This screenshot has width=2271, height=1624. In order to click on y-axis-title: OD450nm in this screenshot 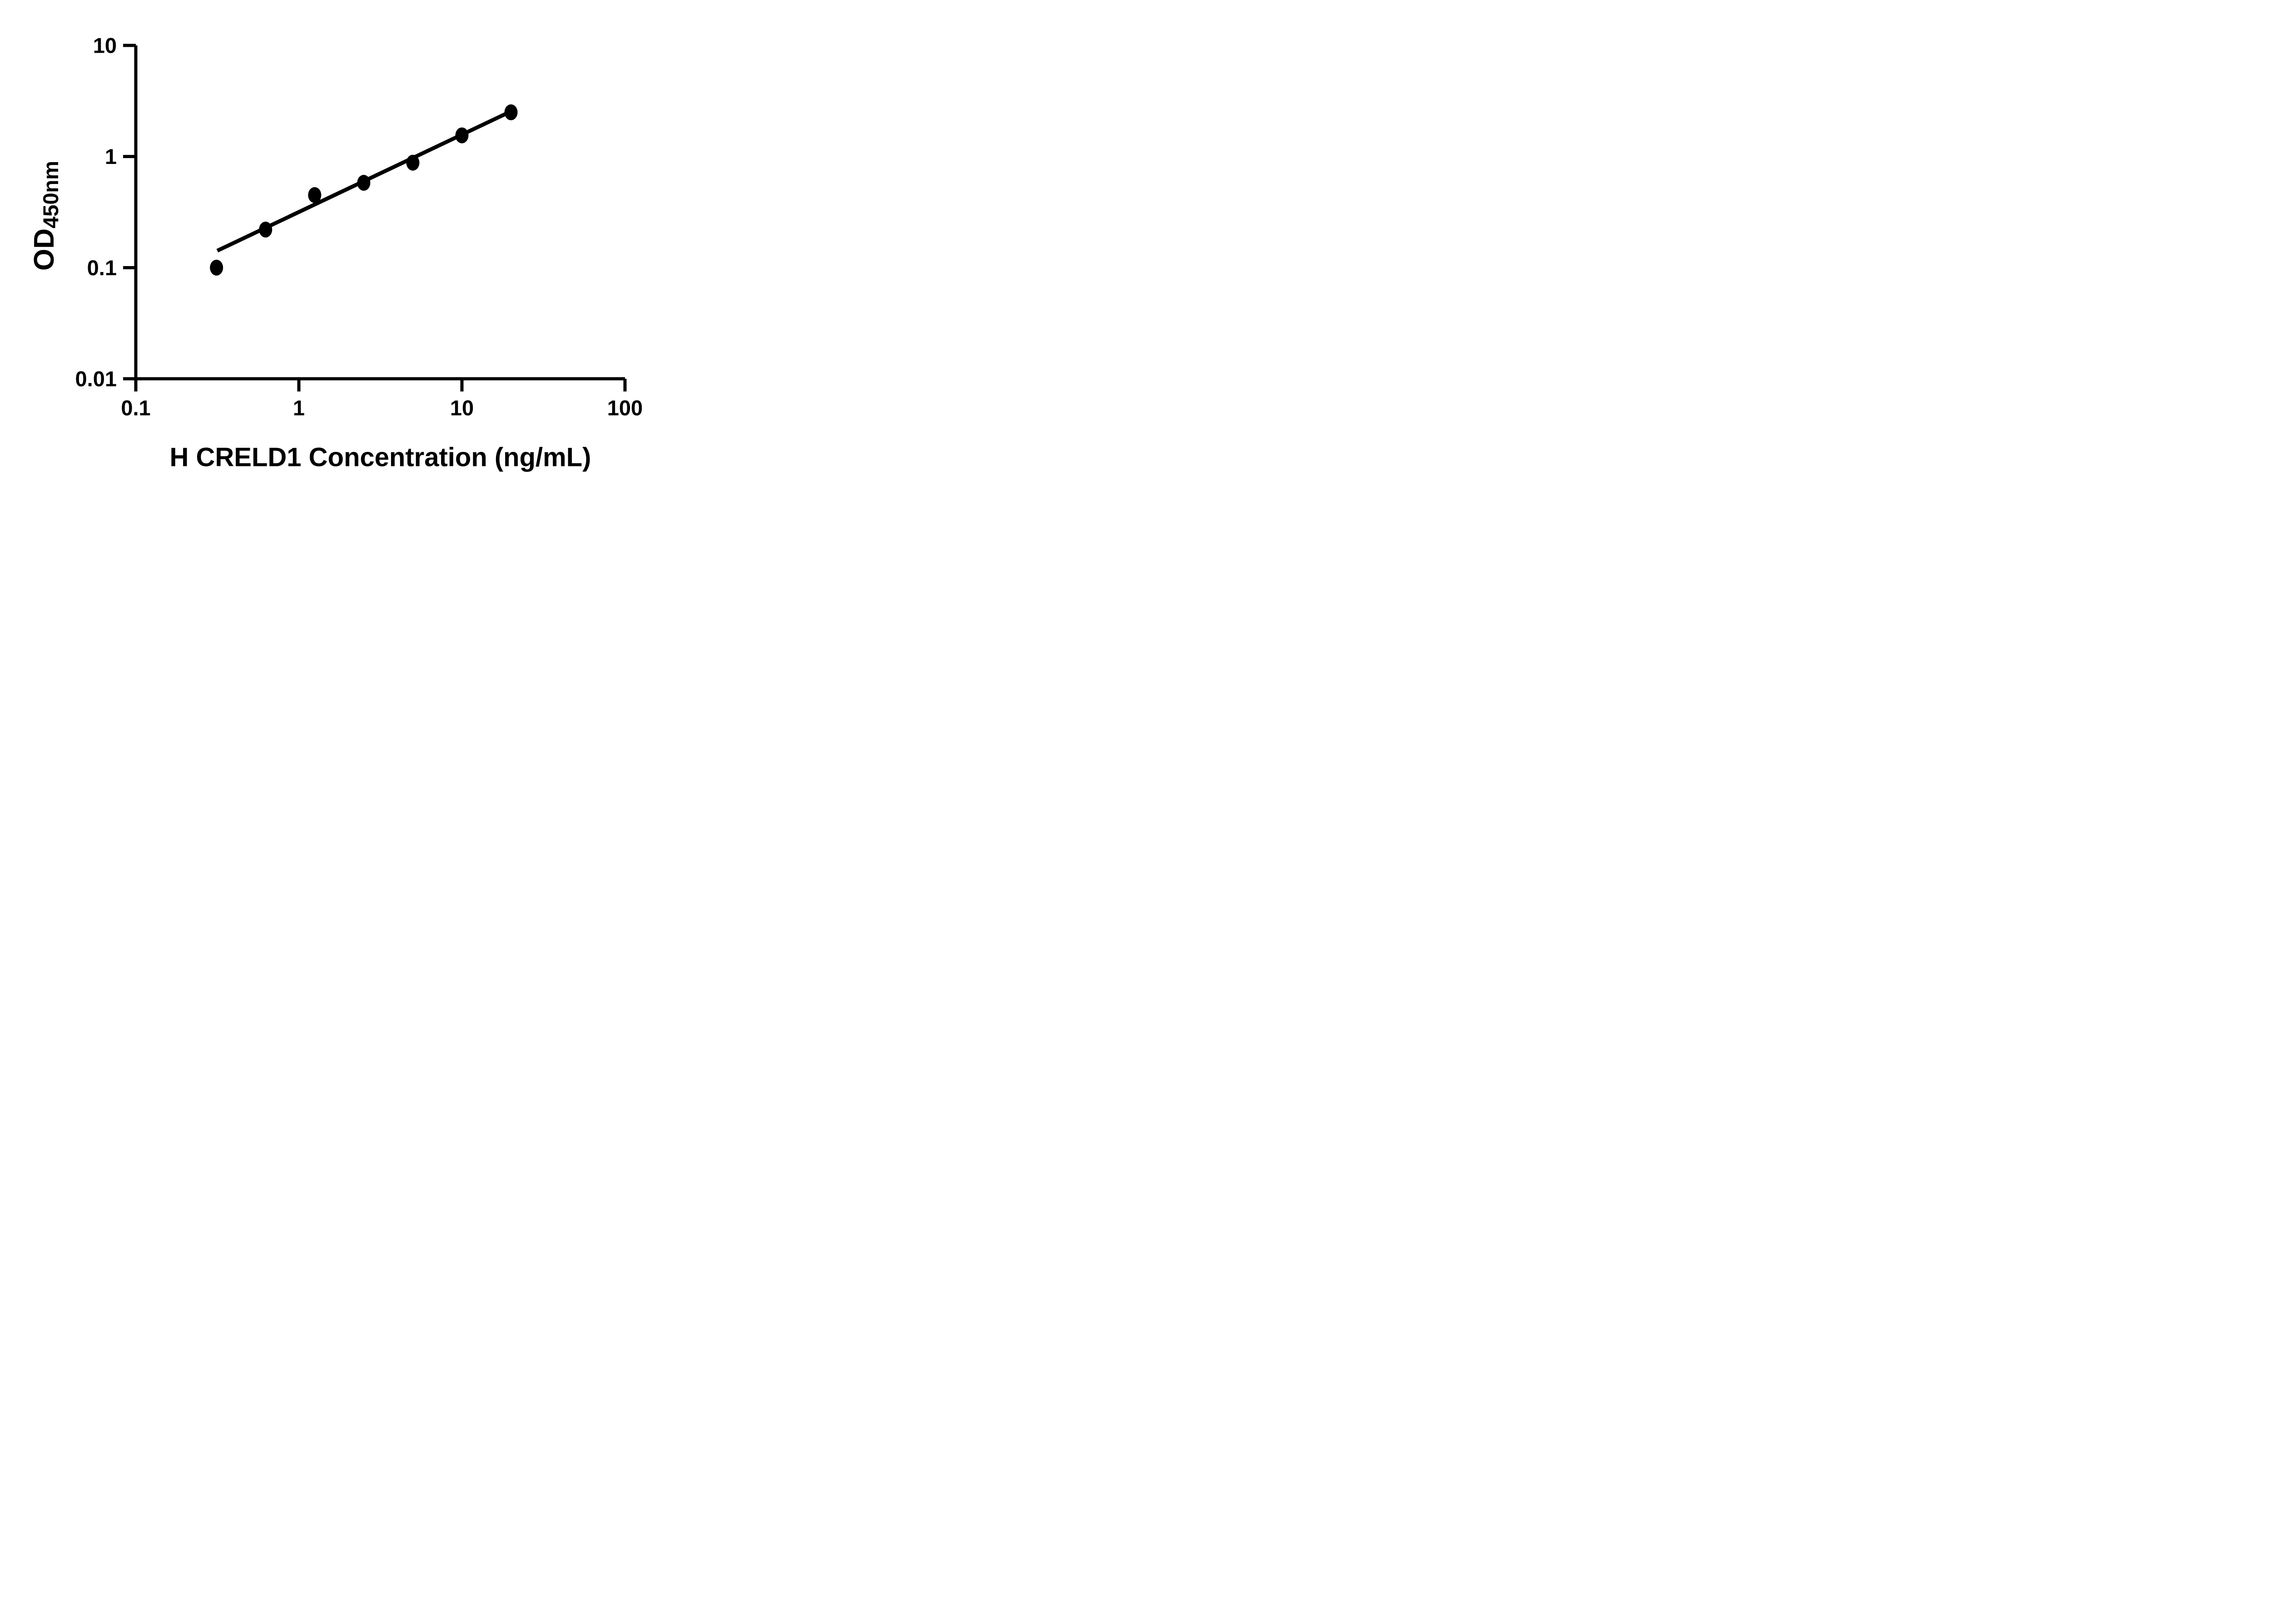, I will do `click(46, 216)`.